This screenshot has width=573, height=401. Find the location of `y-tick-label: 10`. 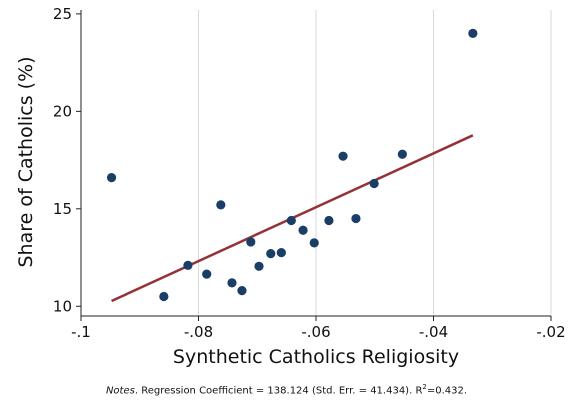

y-tick-label: 10 is located at coordinates (62, 306).